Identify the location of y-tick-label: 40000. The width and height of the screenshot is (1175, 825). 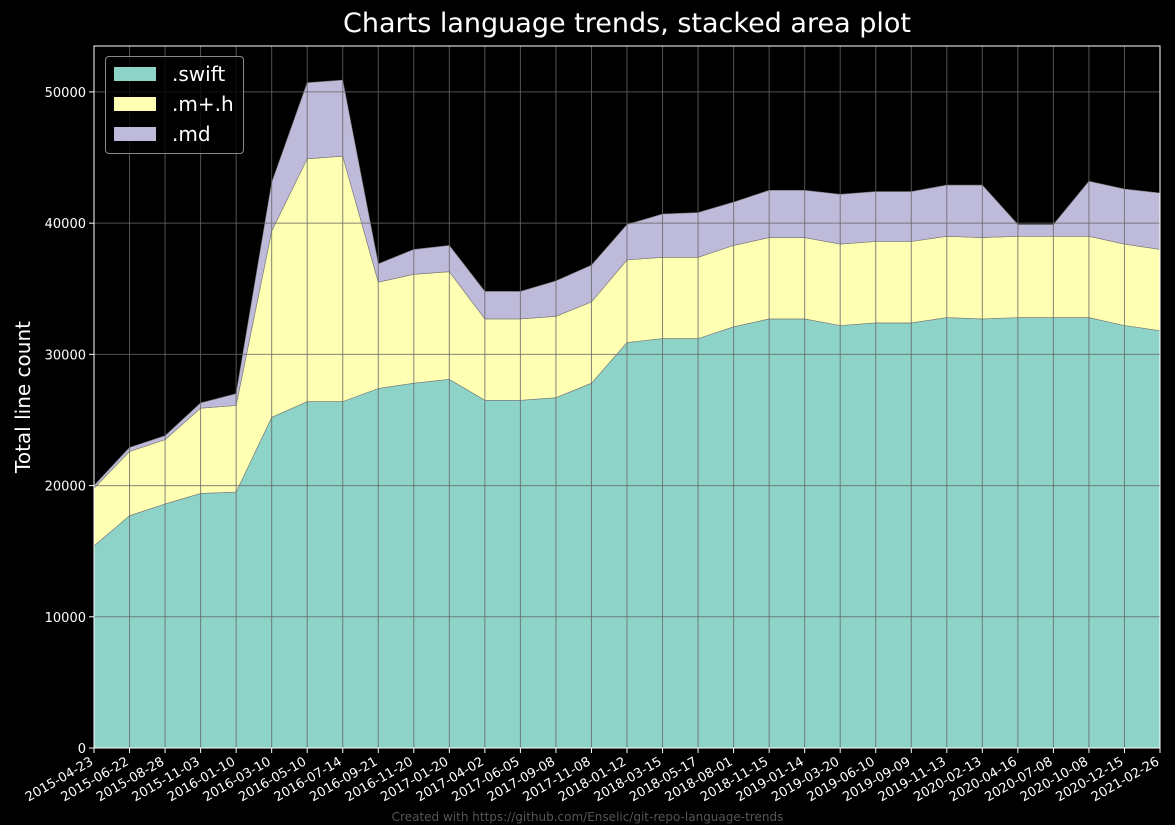
(65, 224).